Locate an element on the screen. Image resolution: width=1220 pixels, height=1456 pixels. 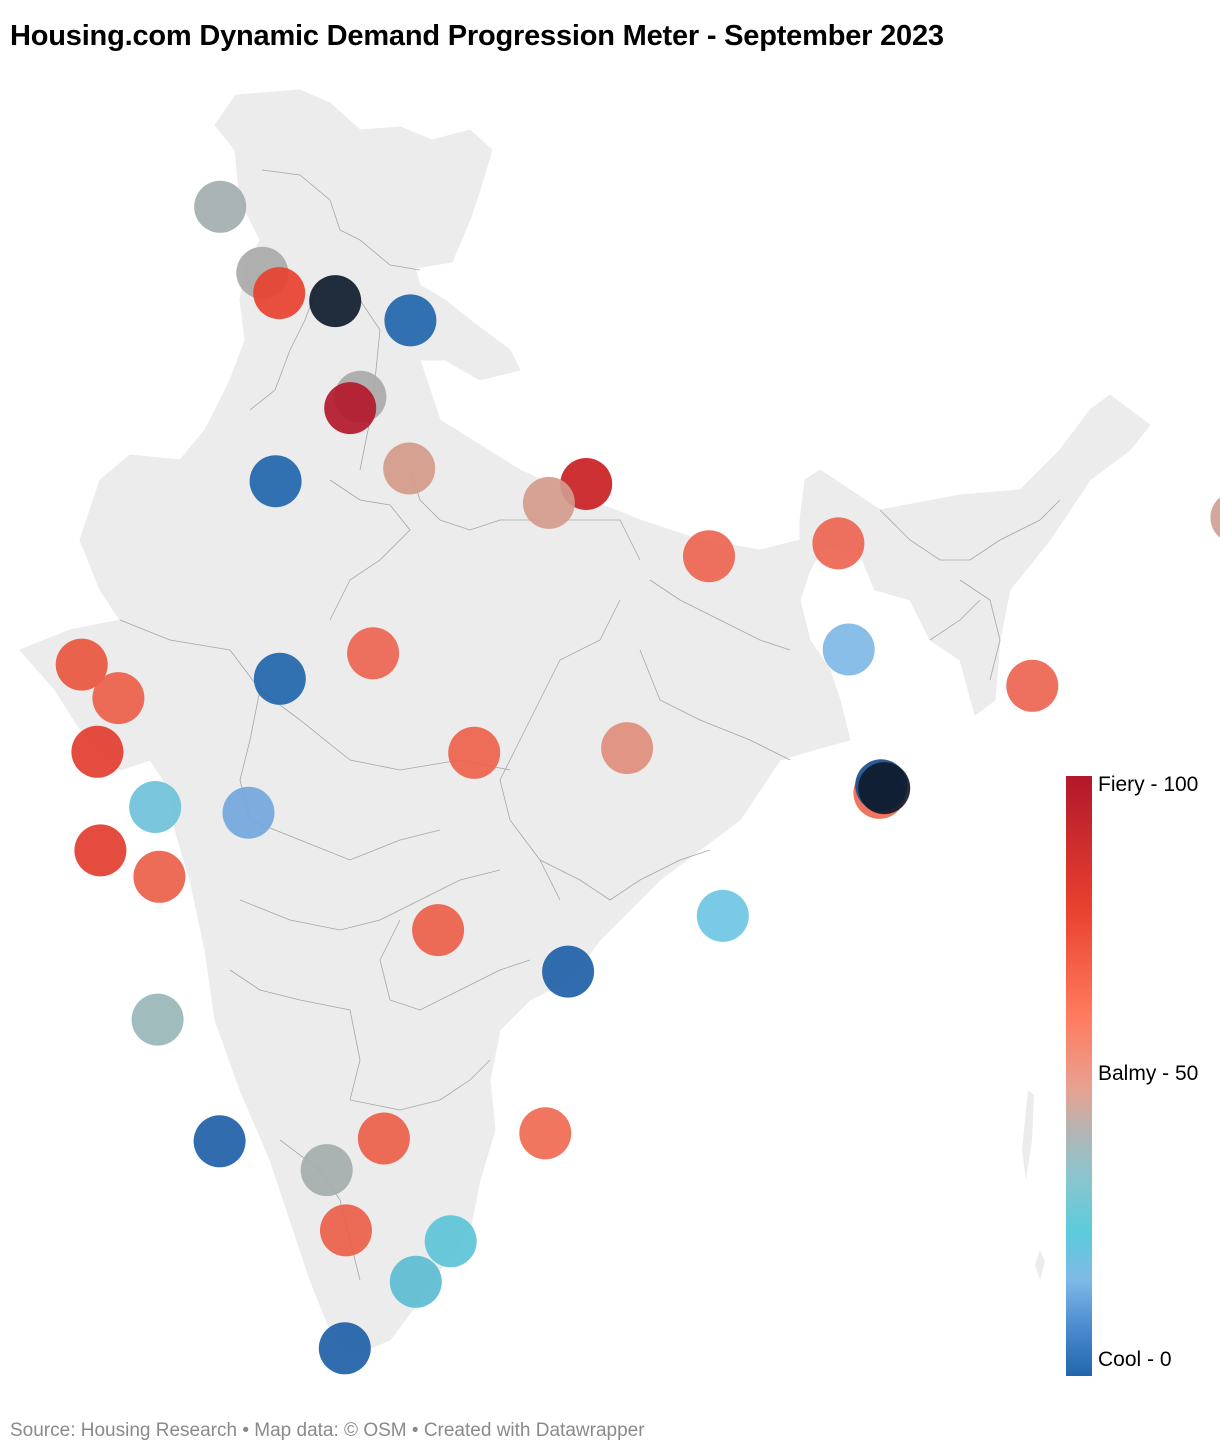
city-marker-m15 is located at coordinates (81, 664).